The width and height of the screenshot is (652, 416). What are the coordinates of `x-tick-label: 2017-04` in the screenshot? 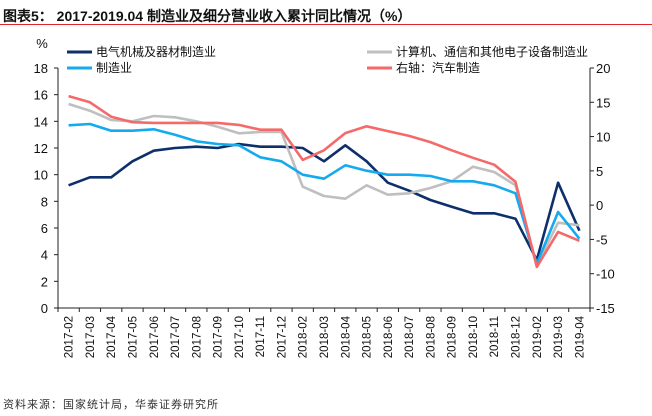 It's located at (112, 336).